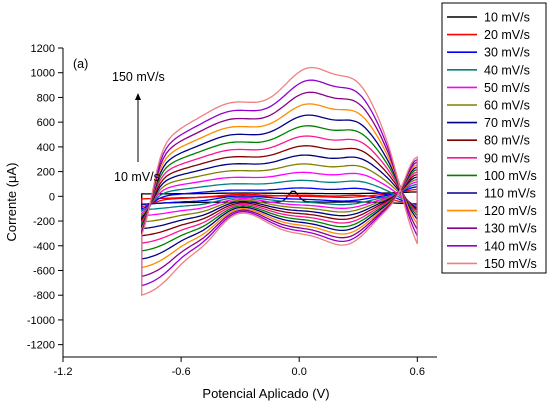 The image size is (550, 406). What do you see at coordinates (510, 246) in the screenshot?
I see `legend-label: 140 mV/s` at bounding box center [510, 246].